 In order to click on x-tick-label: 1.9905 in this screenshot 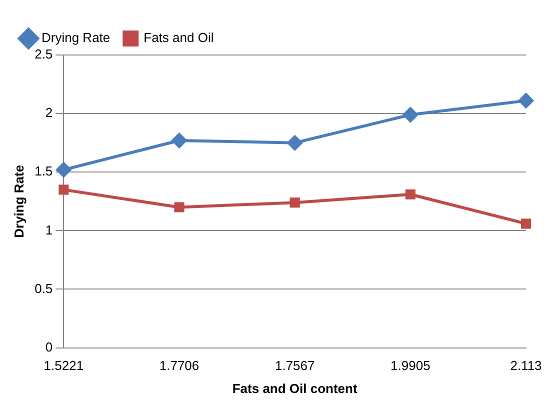, I will do `click(410, 366)`.